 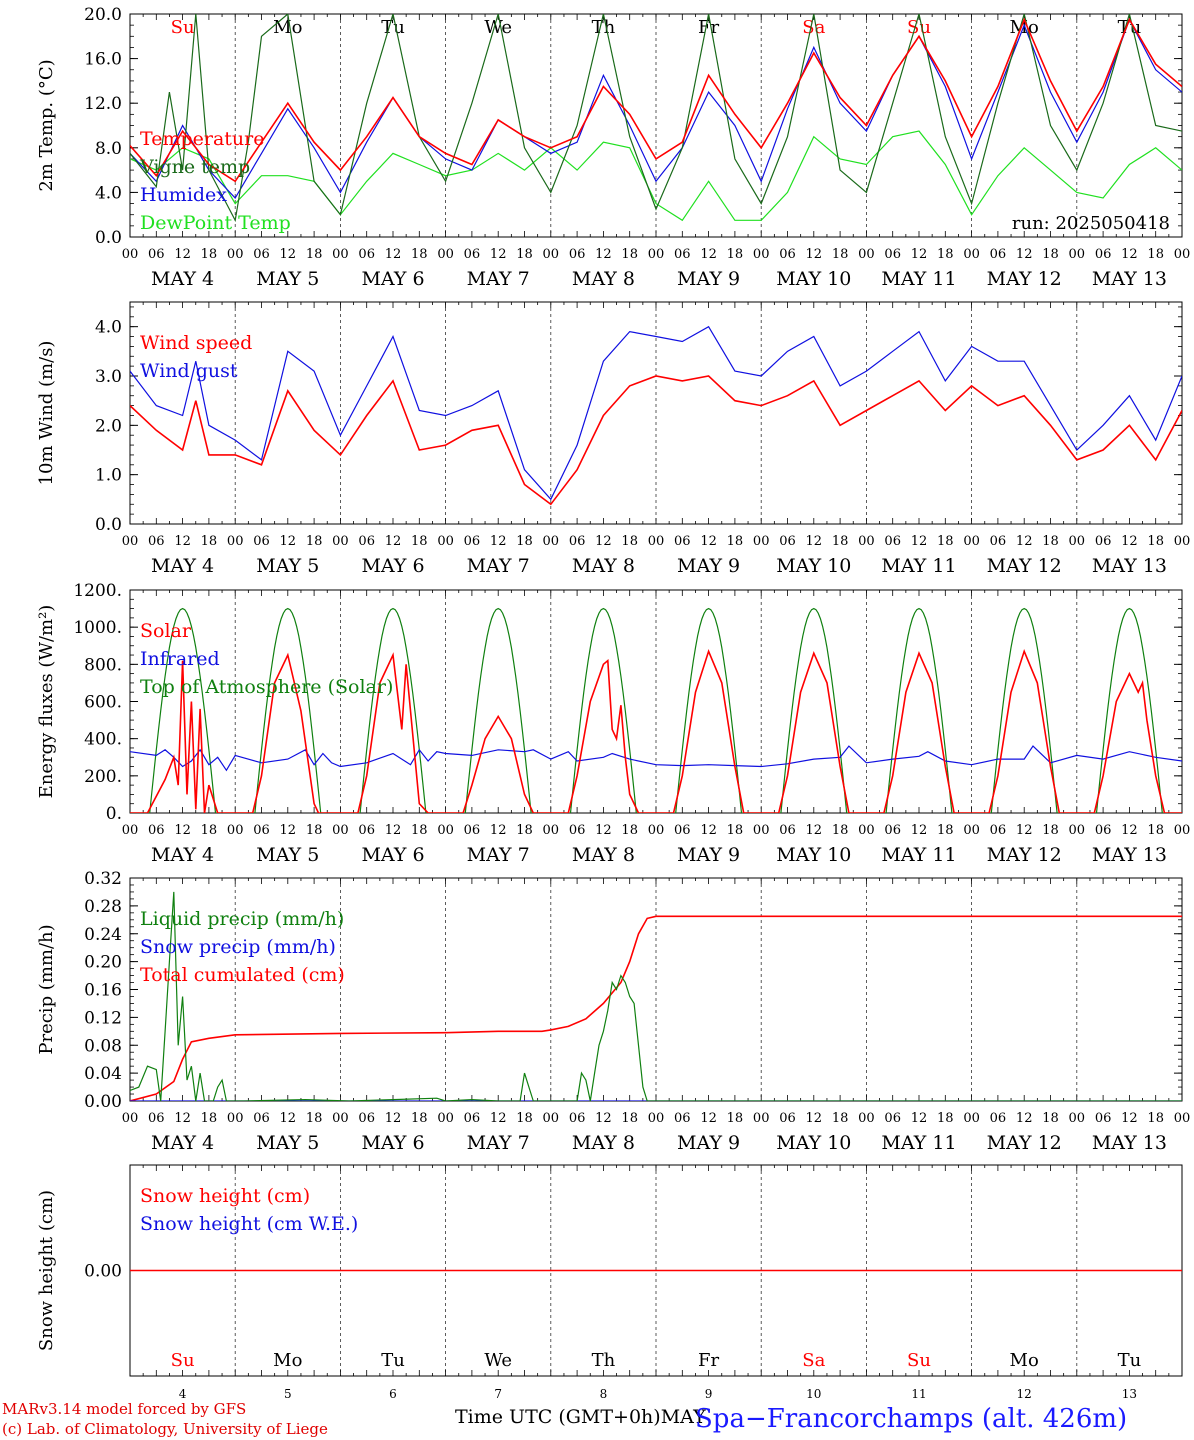 What do you see at coordinates (1024, 566) in the screenshot?
I see `date-label: MAY 12` at bounding box center [1024, 566].